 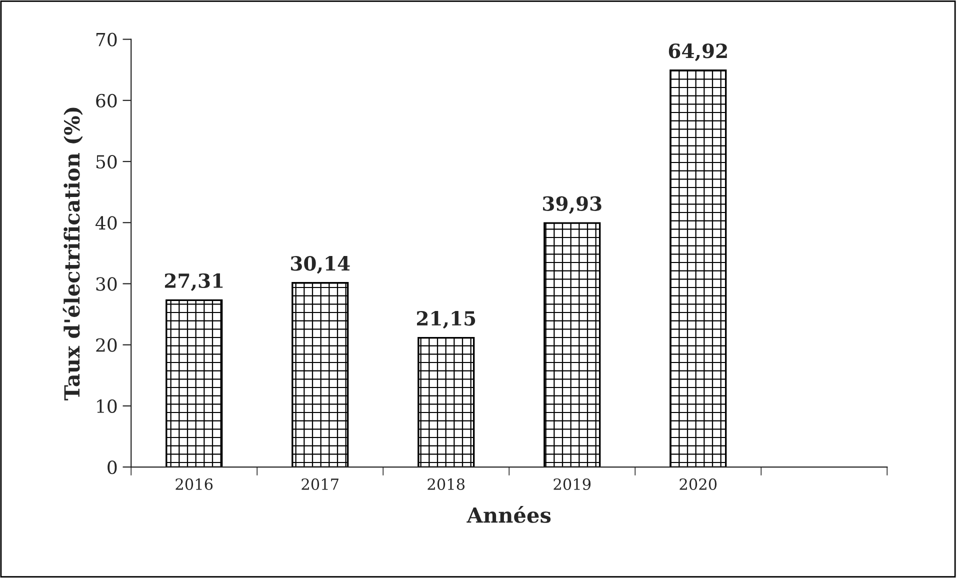 I want to click on x-tick-label: 2016, so click(x=194, y=484).